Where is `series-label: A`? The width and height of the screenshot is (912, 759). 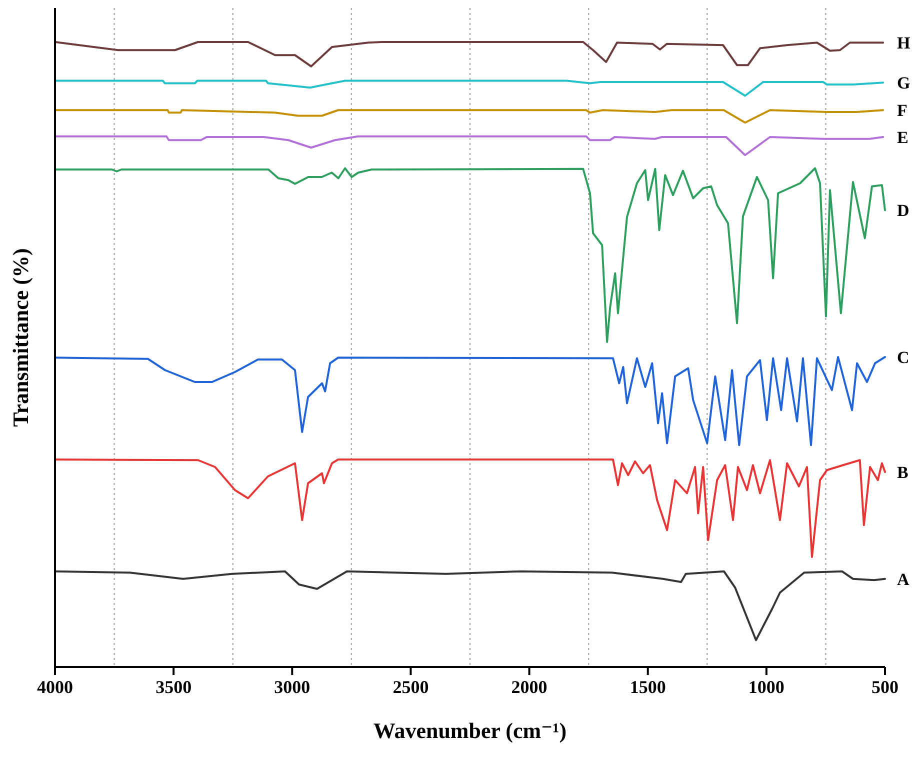
series-label: A is located at coordinates (903, 579).